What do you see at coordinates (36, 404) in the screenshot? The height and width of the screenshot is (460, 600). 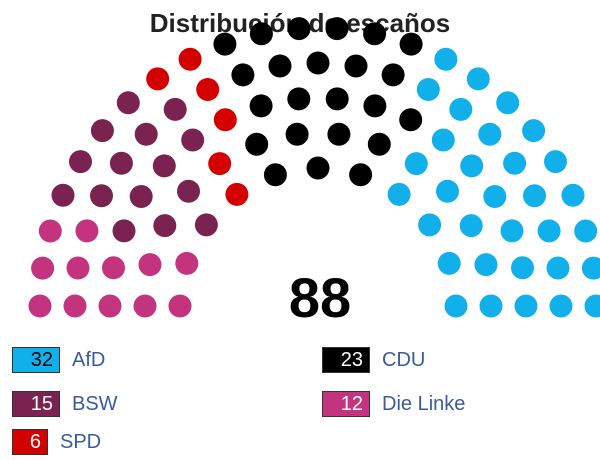 I see `legend-swatch-bsw: 15` at bounding box center [36, 404].